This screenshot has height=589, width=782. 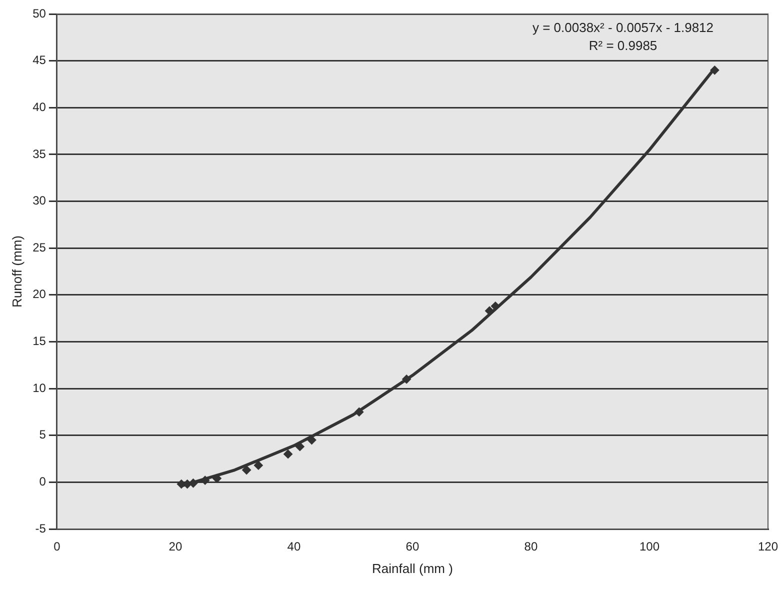 I want to click on x-axis-title: Rainfall (mm ), so click(x=412, y=568).